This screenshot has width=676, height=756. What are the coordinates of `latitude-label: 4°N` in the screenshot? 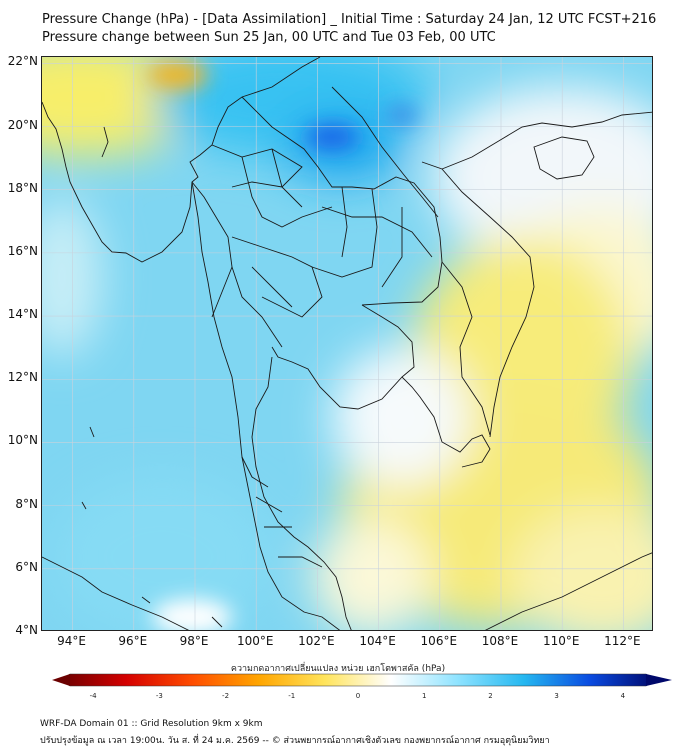 It's located at (26, 630).